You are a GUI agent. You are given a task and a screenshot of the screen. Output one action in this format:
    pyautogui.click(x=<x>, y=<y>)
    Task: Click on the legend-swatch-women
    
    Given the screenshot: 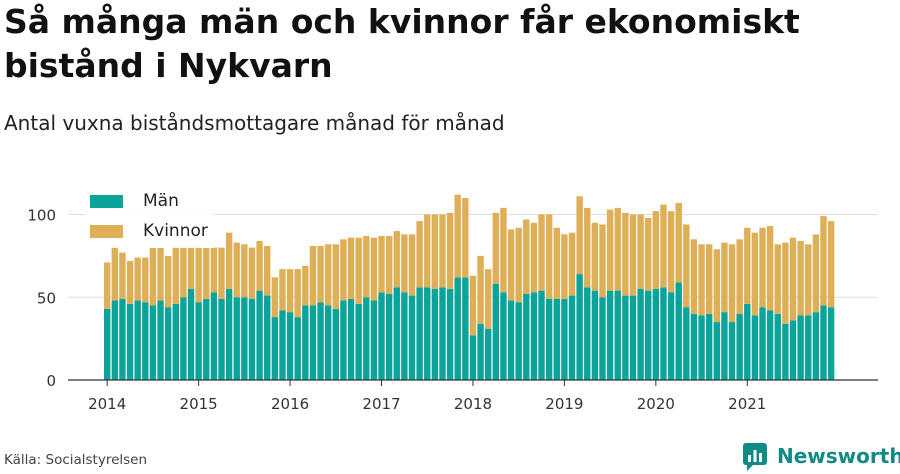 What is the action you would take?
    pyautogui.click(x=106, y=231)
    